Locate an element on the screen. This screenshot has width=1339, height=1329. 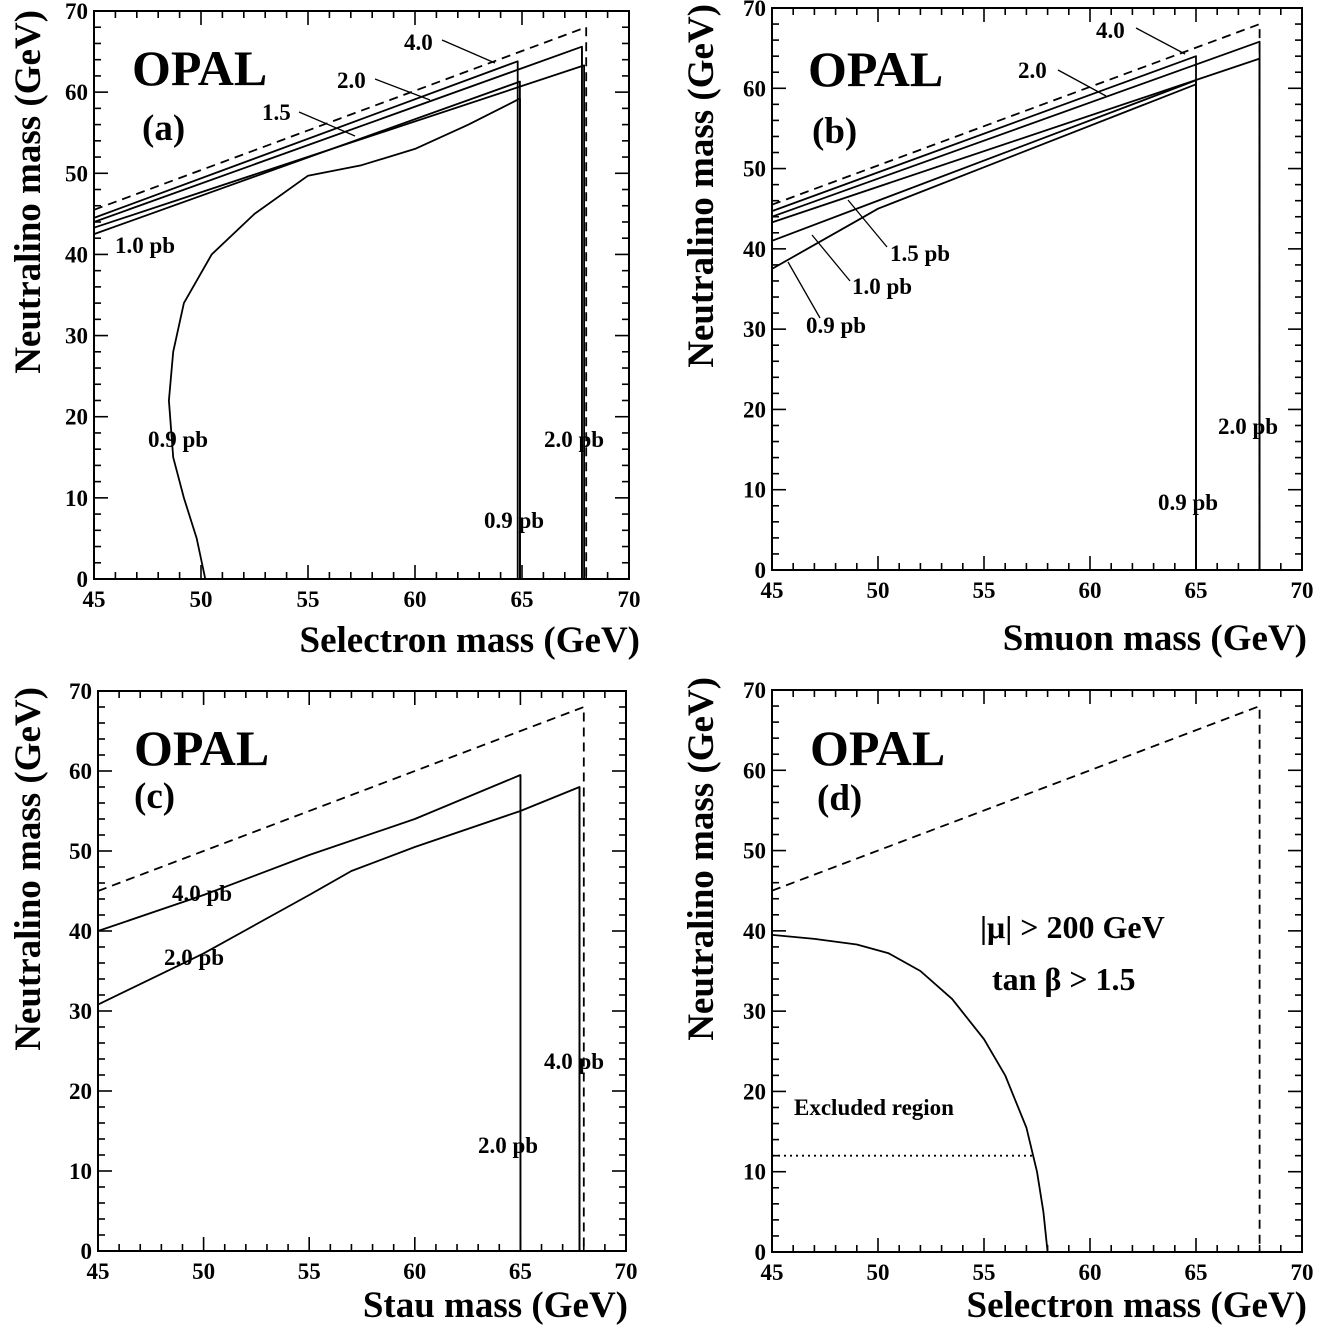
panel-c-xtick-label-70: 70 is located at coordinates (626, 1271).